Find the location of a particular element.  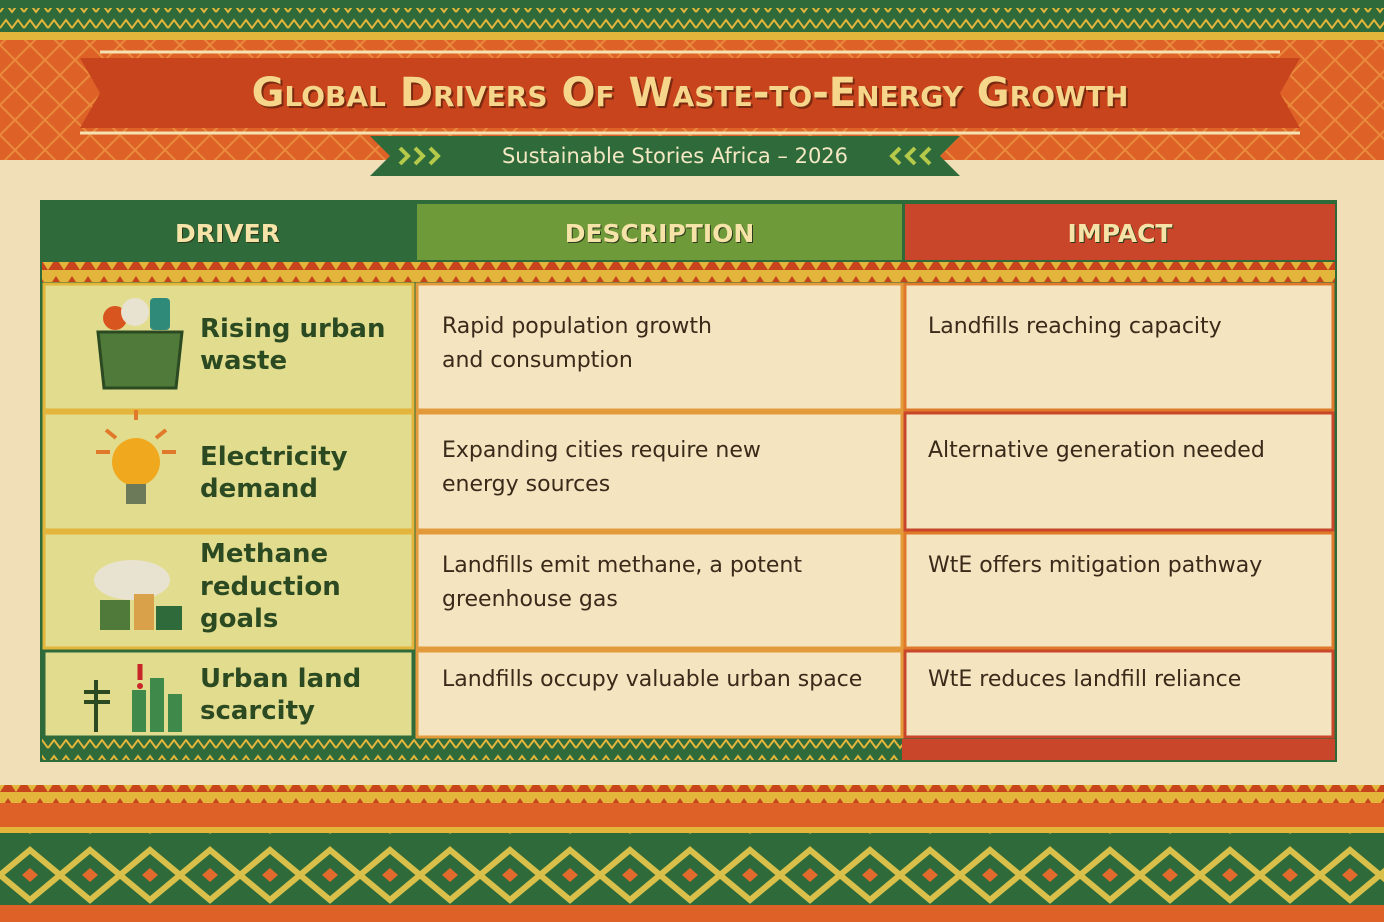

description: Landfills occupy valuable urban space is located at coordinates (652, 679).